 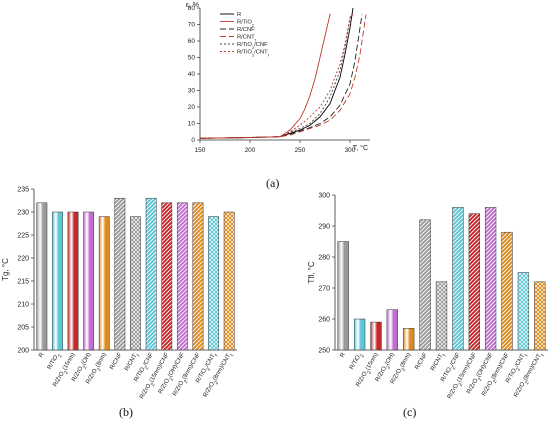 I want to click on legend-label-r-tio2-cnf: R/TiO2/CNF, so click(x=252, y=46).